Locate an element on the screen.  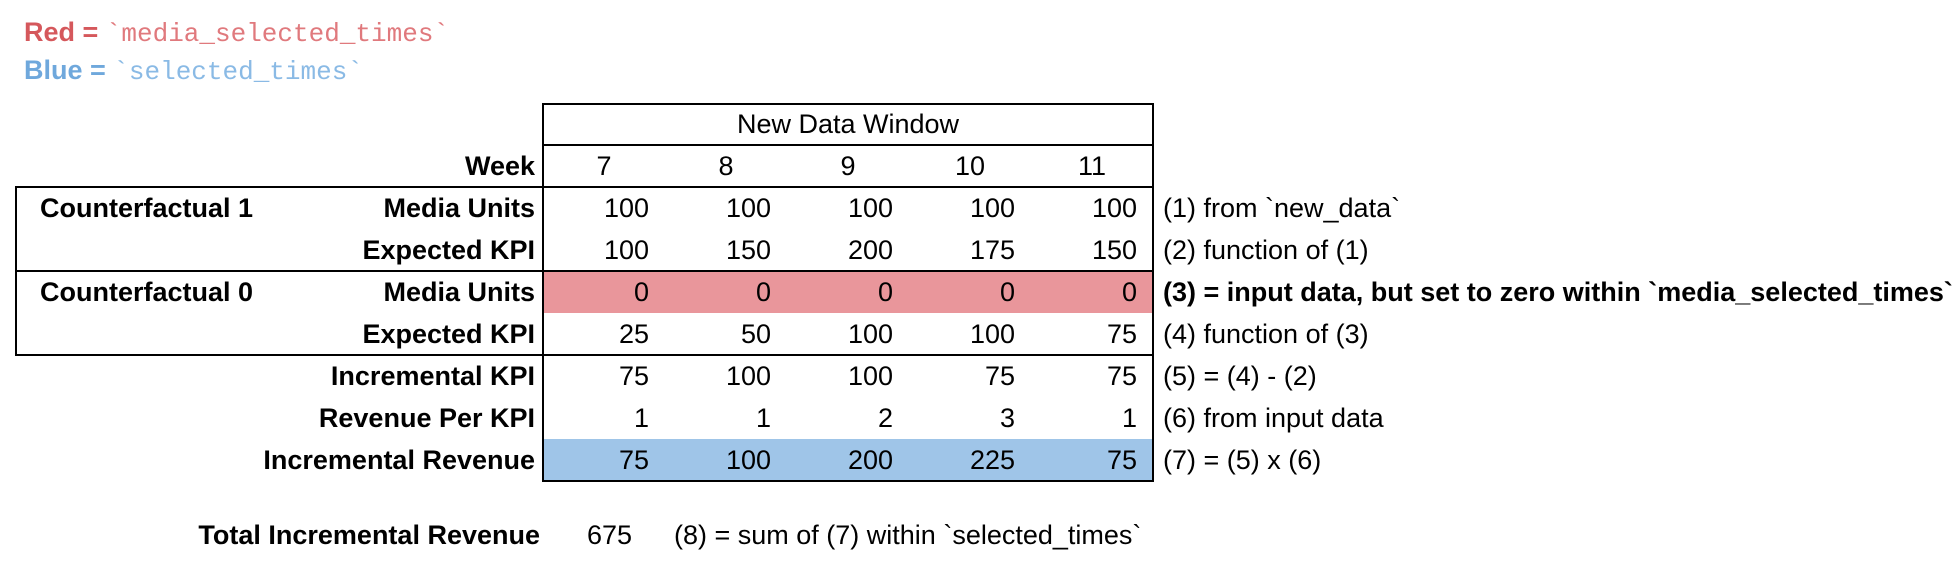
week-row-label: Week is located at coordinates (499, 166).